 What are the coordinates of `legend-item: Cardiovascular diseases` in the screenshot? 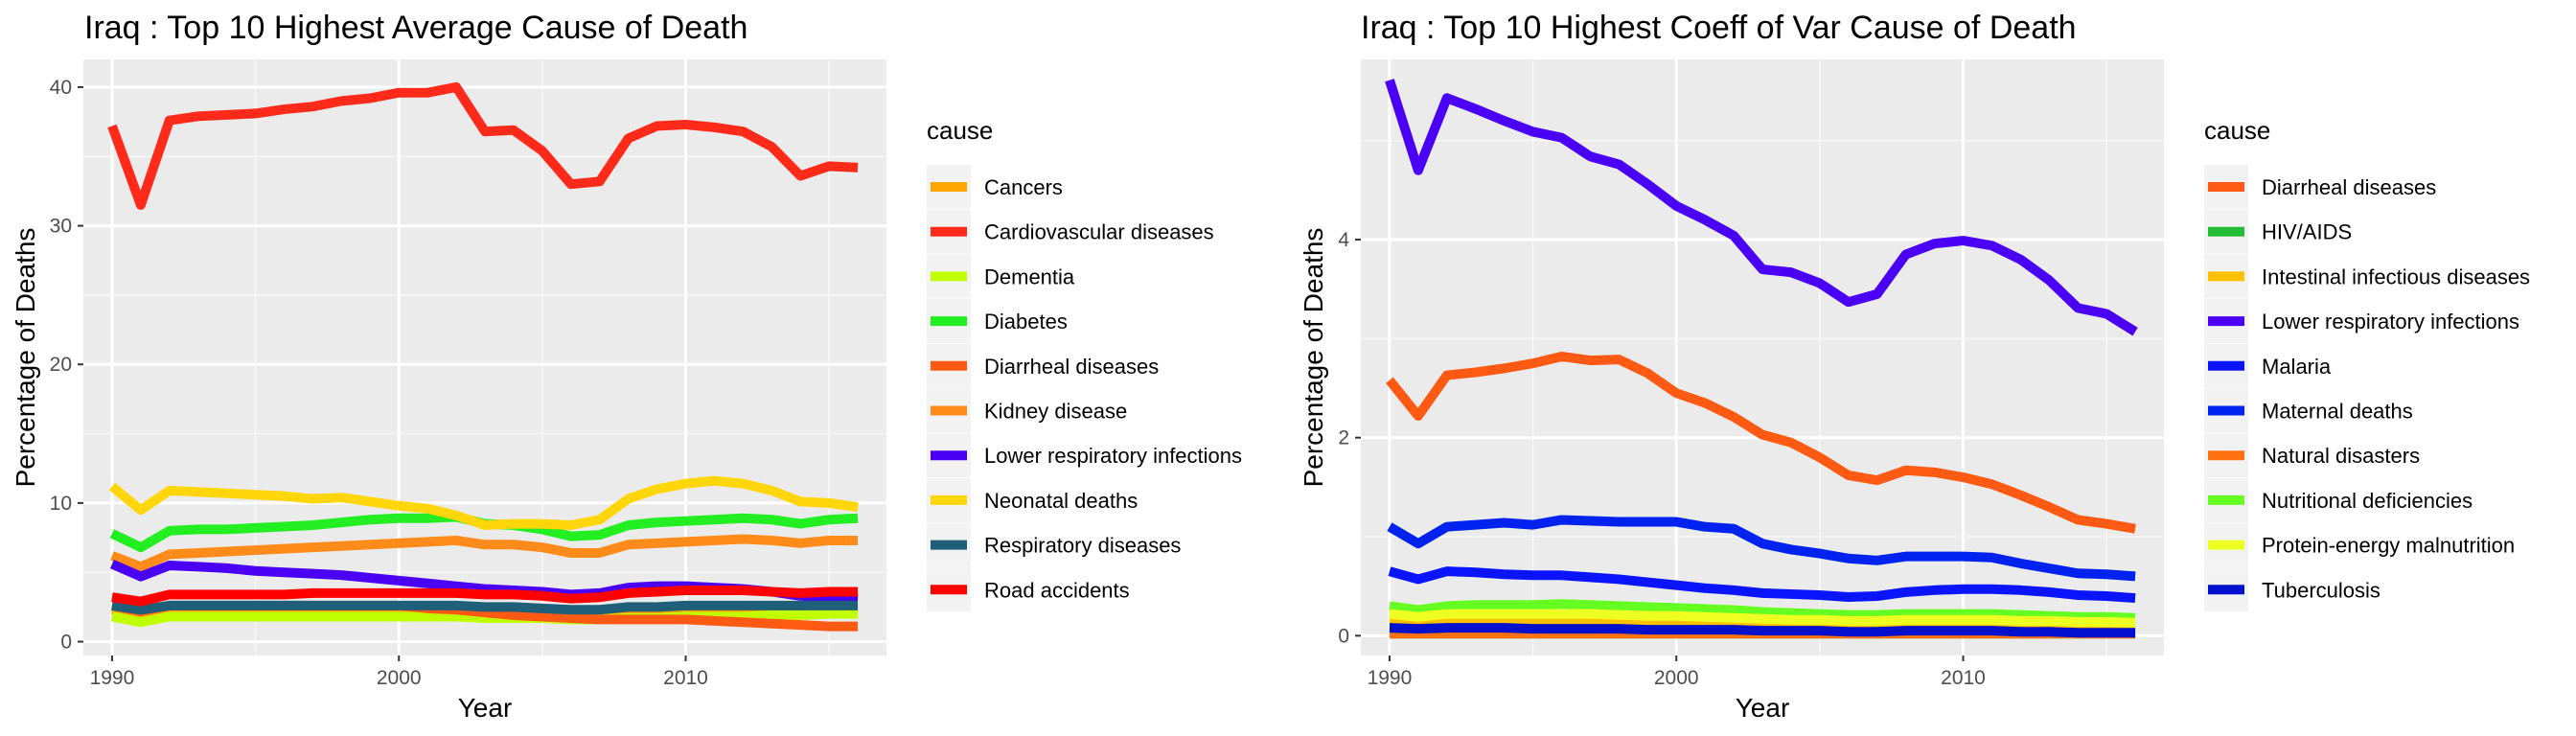 It's located at (1070, 231).